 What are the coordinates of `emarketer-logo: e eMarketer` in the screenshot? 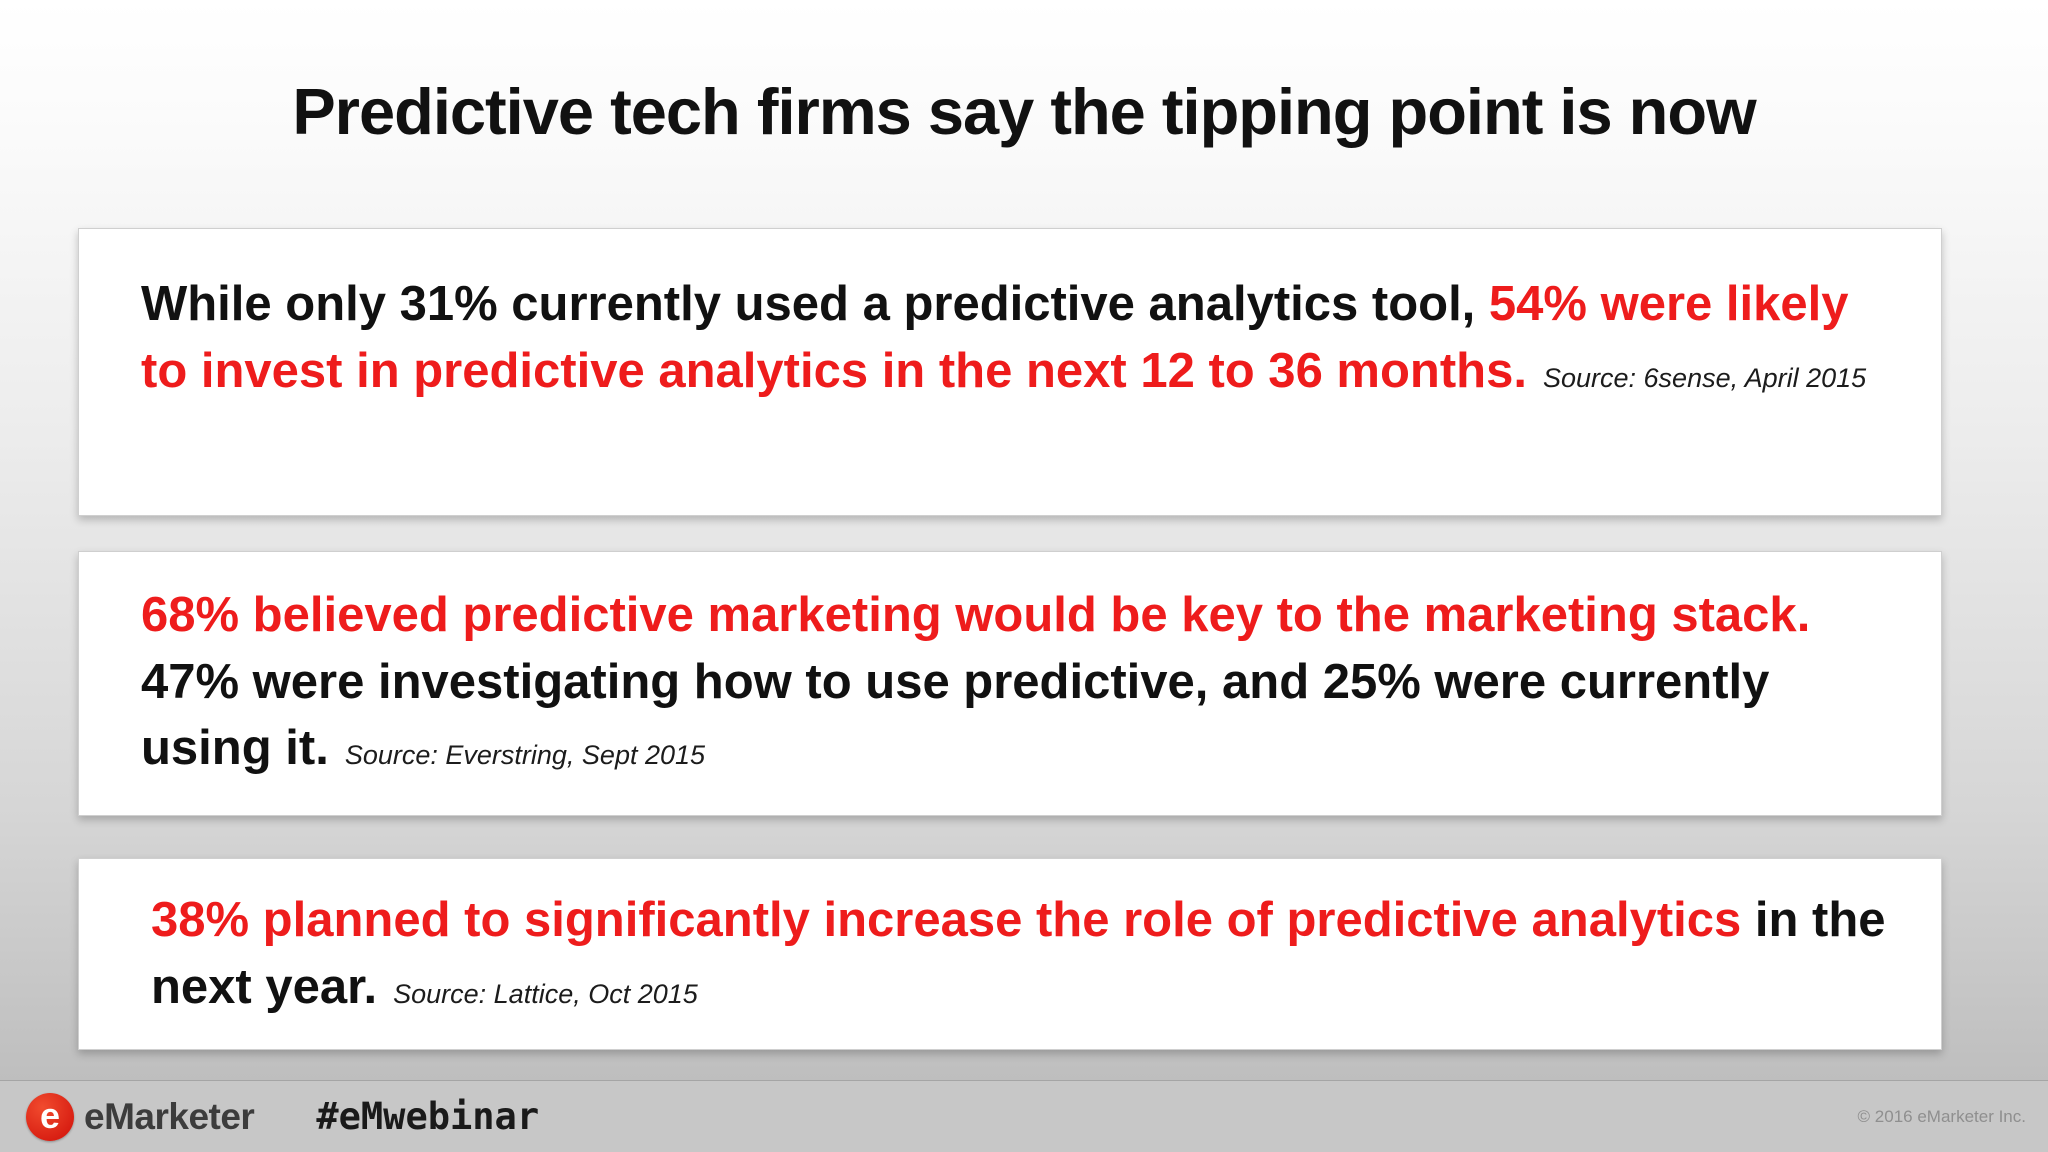 It's located at (140, 1116).